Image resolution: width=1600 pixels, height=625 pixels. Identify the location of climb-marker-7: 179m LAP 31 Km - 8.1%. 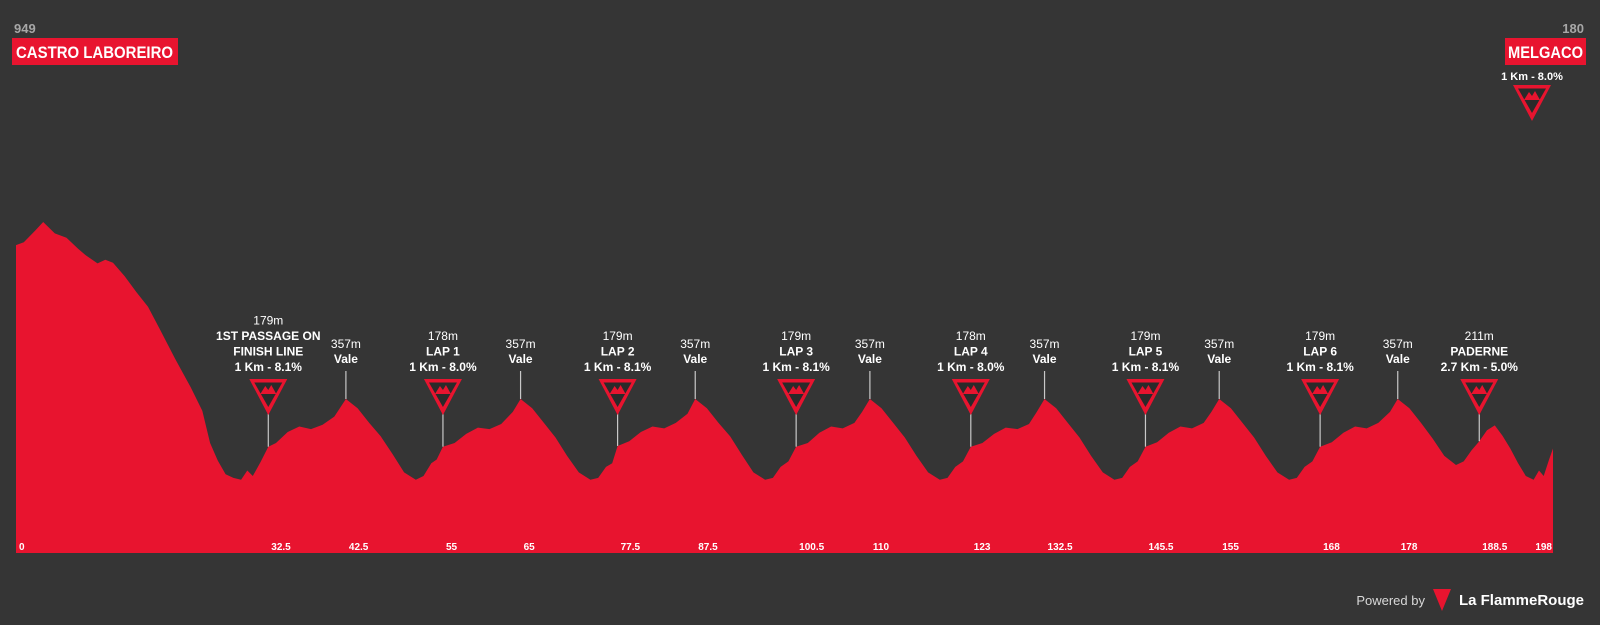
(796, 388).